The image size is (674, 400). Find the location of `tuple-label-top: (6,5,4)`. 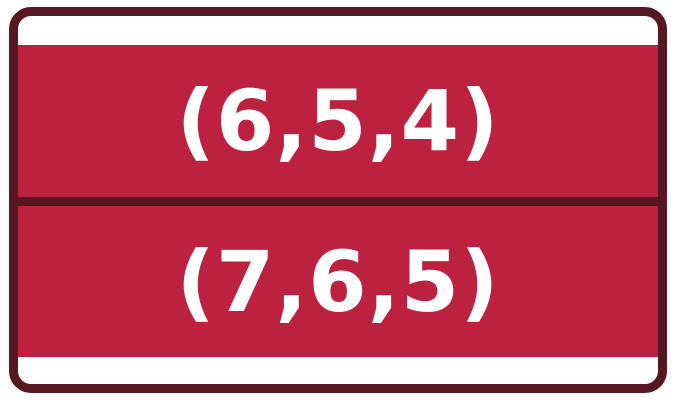

tuple-label-top: (6,5,4) is located at coordinates (338, 121).